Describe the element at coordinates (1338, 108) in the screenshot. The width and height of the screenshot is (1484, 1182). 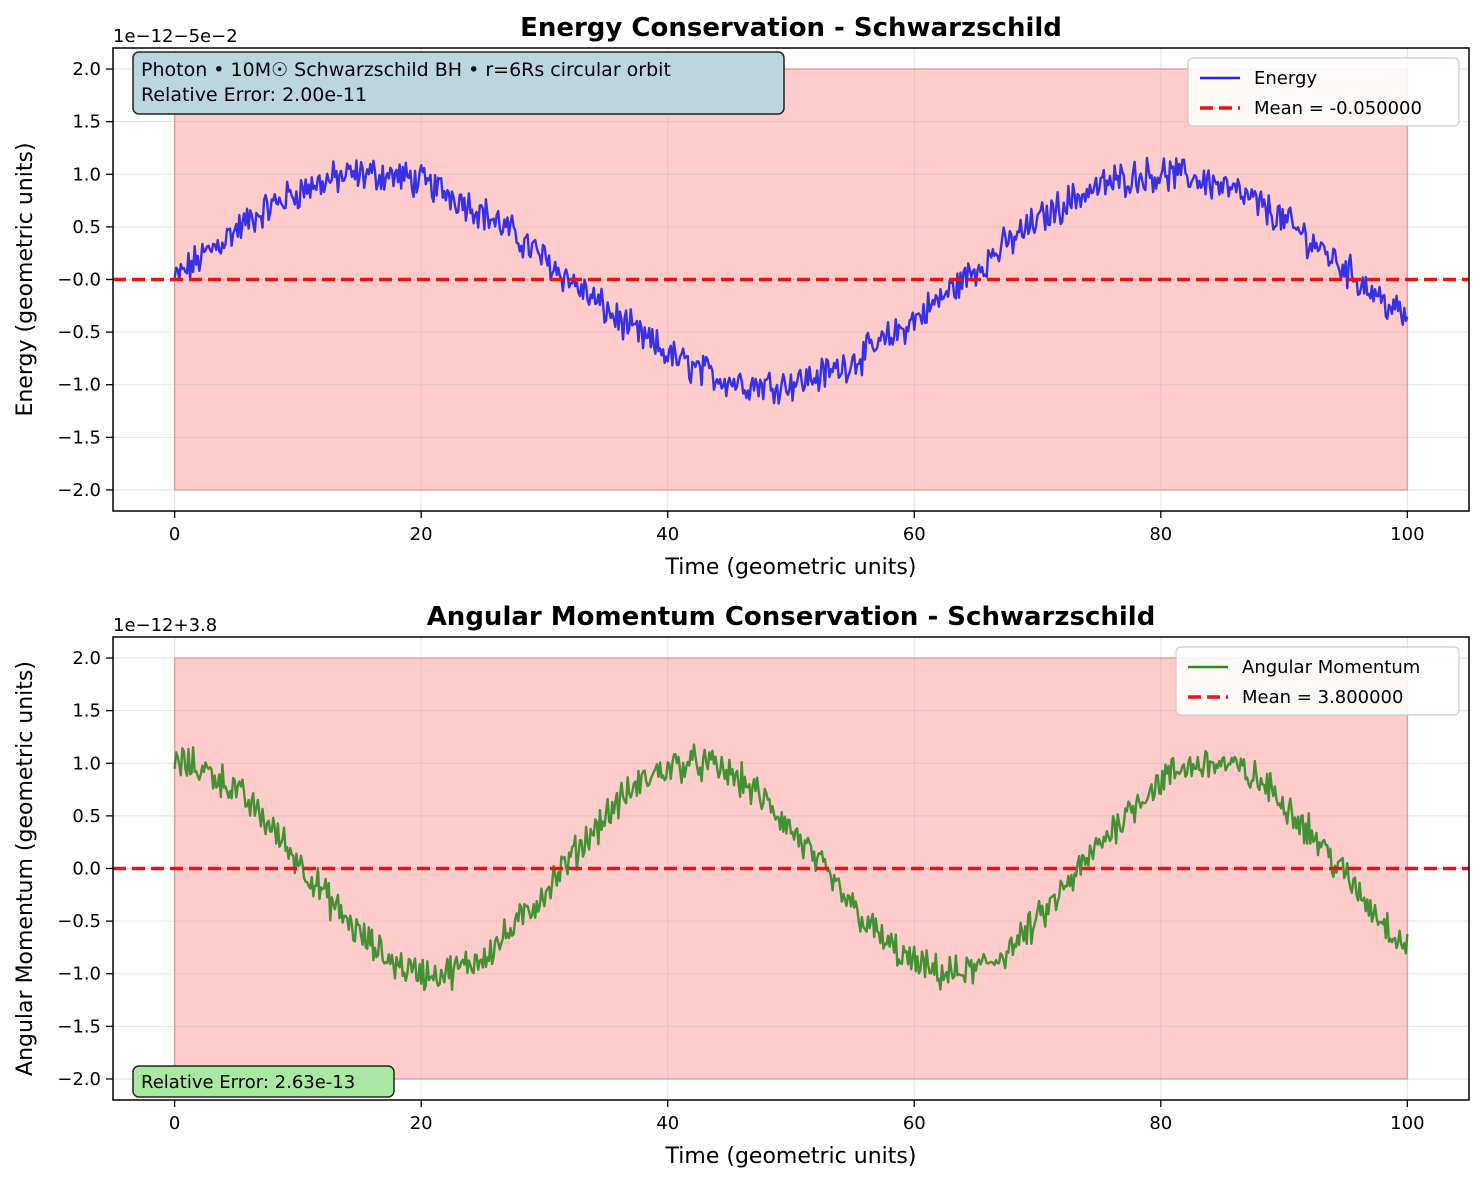
I see `legend-label: Mean = -0.050000` at that location.